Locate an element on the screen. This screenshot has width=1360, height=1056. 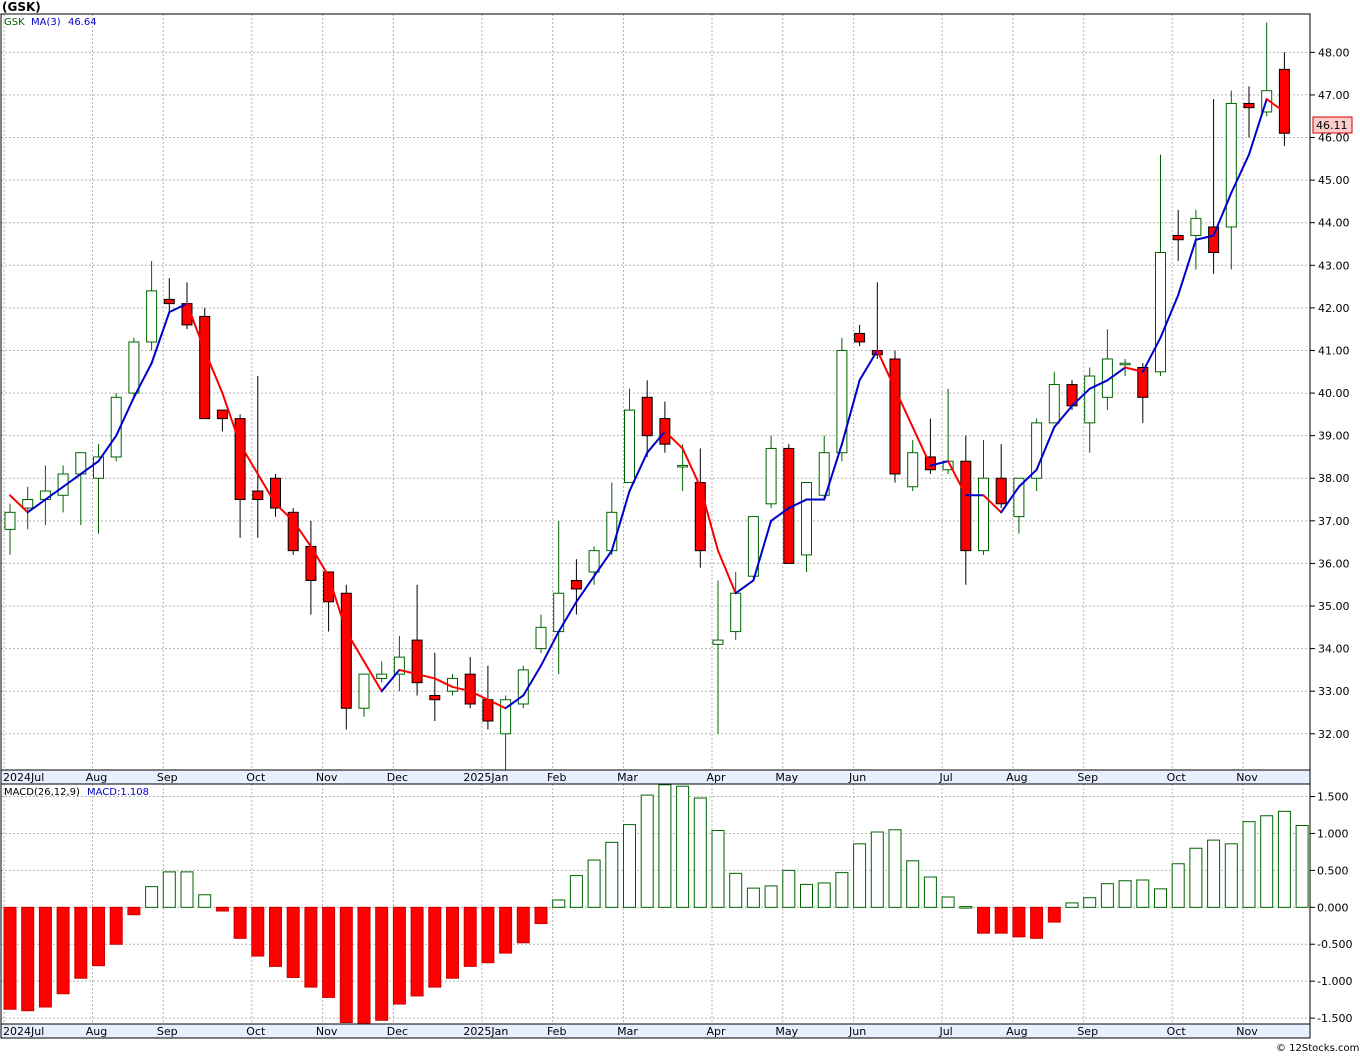
price-y-tick-label: 48.00 is located at coordinates (1334, 52).